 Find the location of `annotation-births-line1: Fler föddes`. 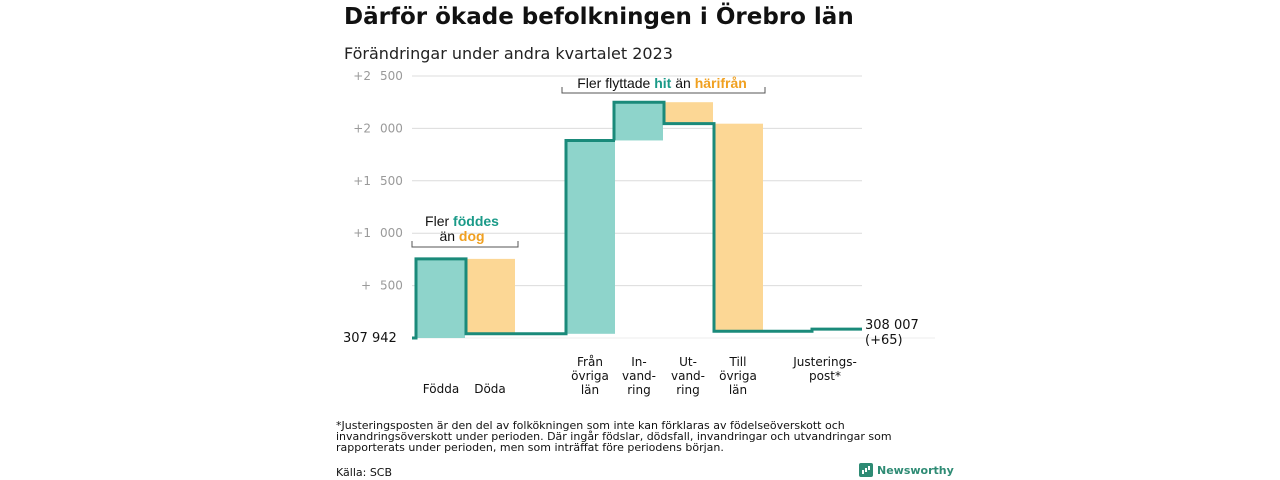

annotation-births-line1: Fler föddes is located at coordinates (462, 221).